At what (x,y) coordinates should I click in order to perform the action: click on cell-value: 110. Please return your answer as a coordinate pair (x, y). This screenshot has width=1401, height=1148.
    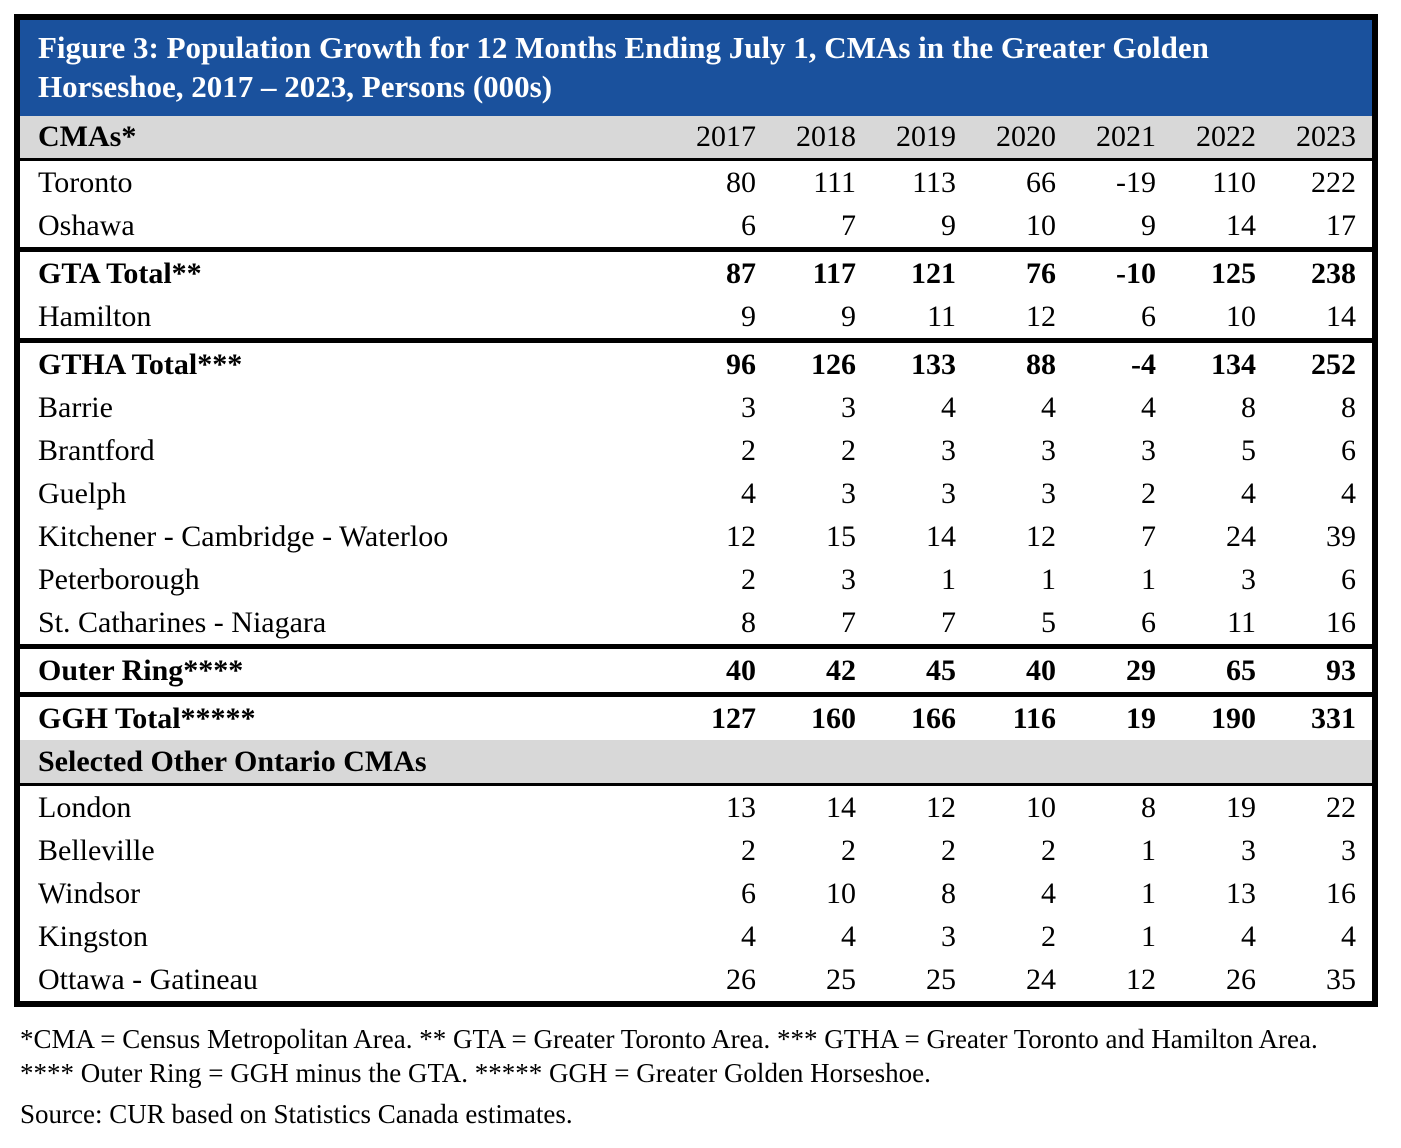
    Looking at the image, I should click on (1234, 182).